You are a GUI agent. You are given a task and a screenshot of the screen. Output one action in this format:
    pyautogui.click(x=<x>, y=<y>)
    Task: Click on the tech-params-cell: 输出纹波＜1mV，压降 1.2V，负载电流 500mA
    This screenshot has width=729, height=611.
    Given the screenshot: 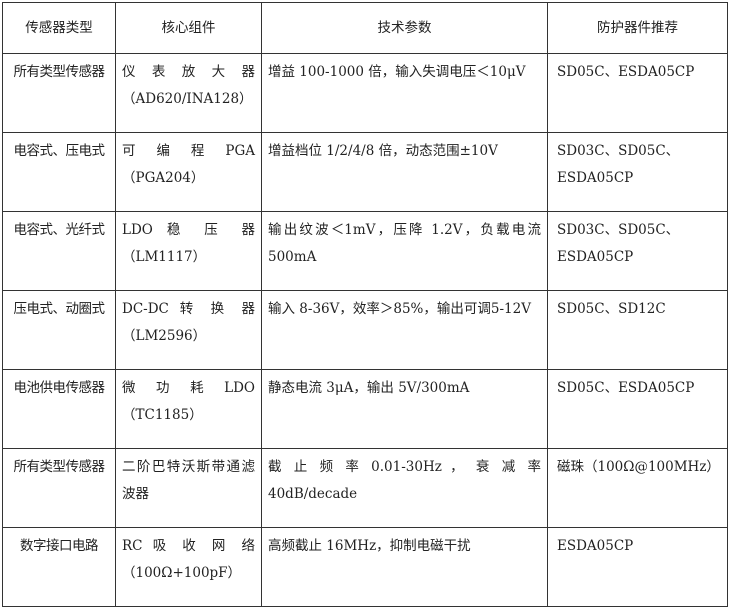 What is the action you would take?
    pyautogui.click(x=404, y=251)
    